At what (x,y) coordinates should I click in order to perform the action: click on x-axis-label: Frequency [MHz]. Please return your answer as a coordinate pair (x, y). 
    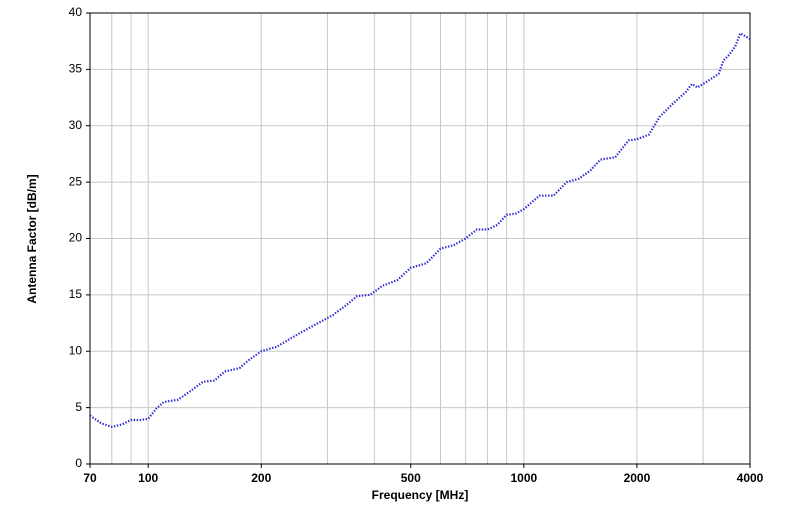
    Looking at the image, I should click on (420, 495).